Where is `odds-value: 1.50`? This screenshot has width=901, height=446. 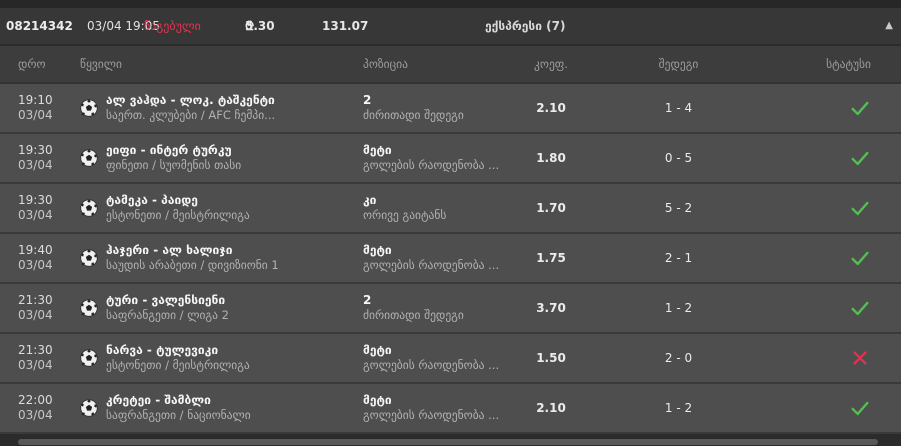 odds-value: 1.50 is located at coordinates (551, 358).